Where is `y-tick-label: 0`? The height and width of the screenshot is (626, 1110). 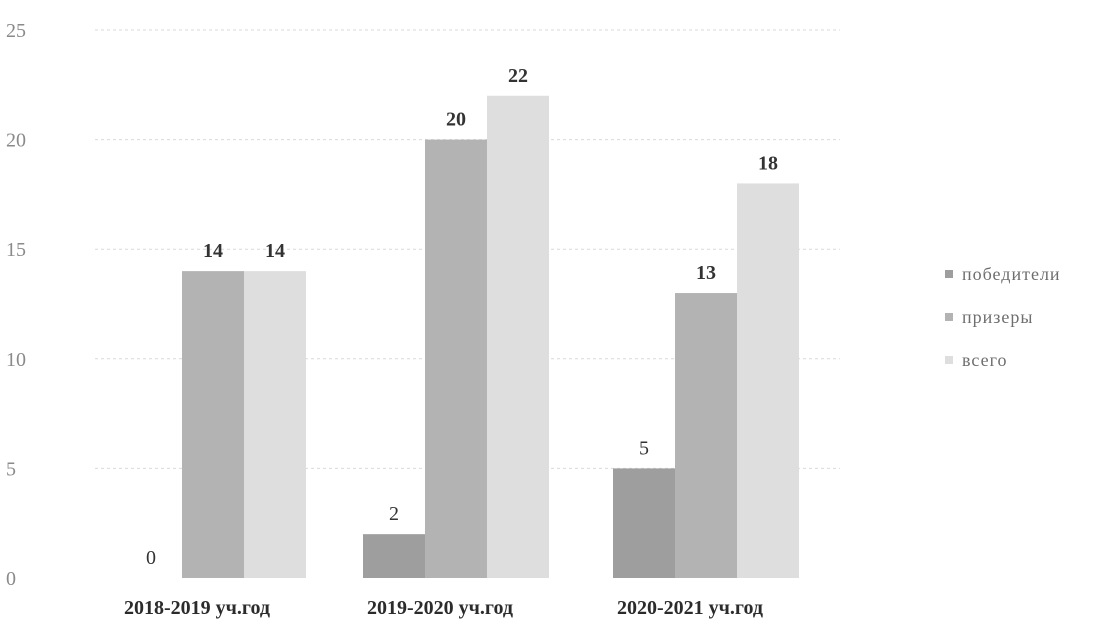
y-tick-label: 0 is located at coordinates (11, 579).